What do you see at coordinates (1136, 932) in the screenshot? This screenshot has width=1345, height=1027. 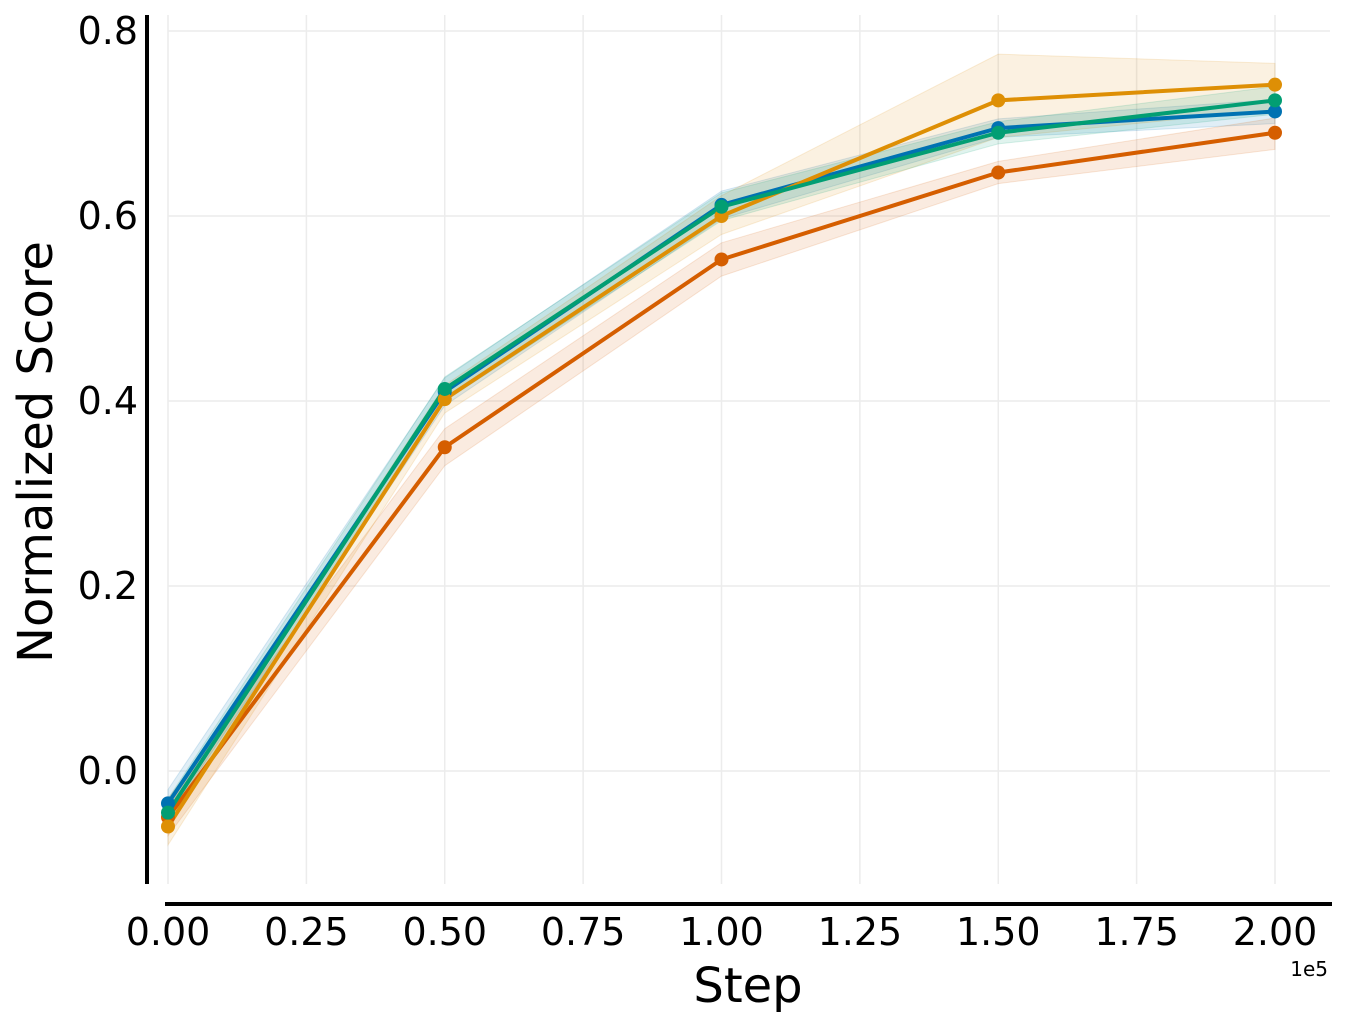 I see `x-tick-label: 1.75` at bounding box center [1136, 932].